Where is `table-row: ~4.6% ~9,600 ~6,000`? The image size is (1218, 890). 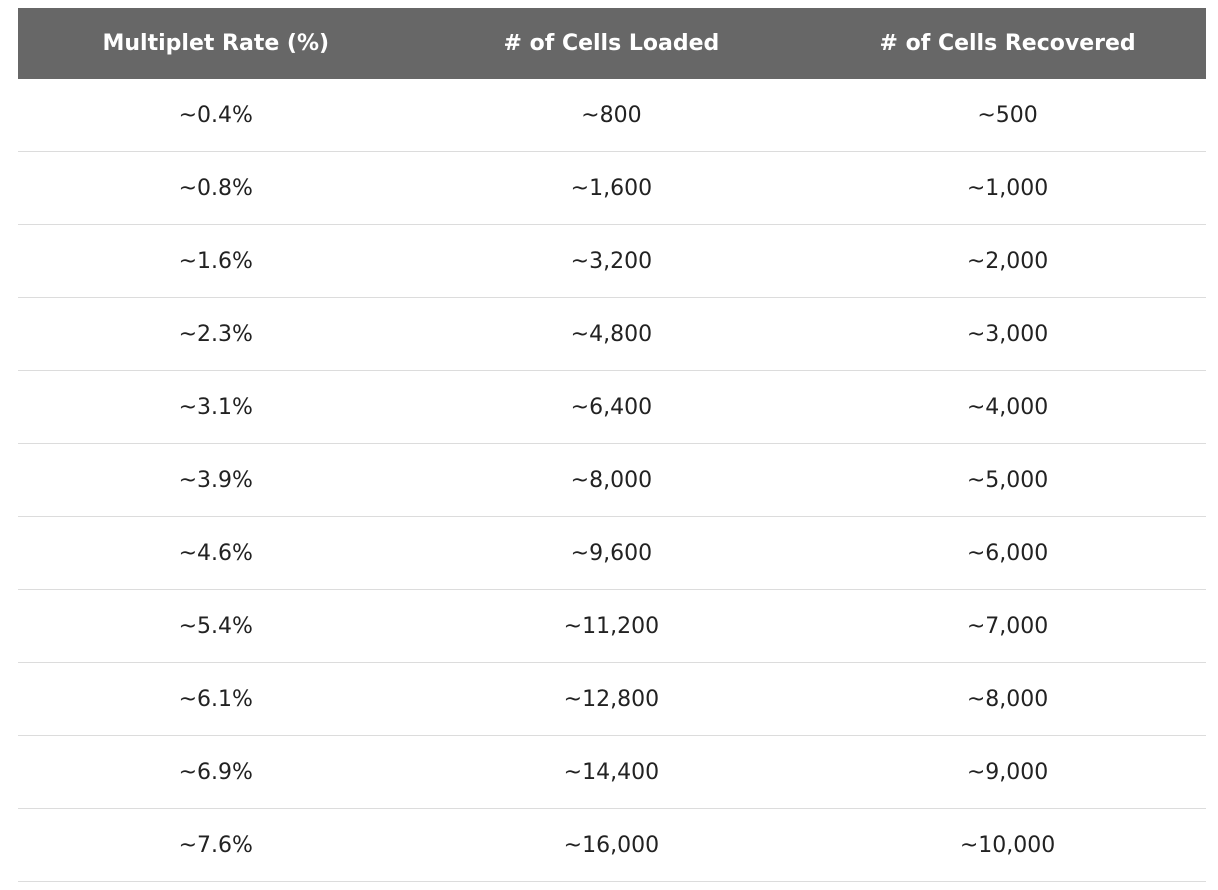 table-row: ~4.6% ~9,600 ~6,000 is located at coordinates (612, 553).